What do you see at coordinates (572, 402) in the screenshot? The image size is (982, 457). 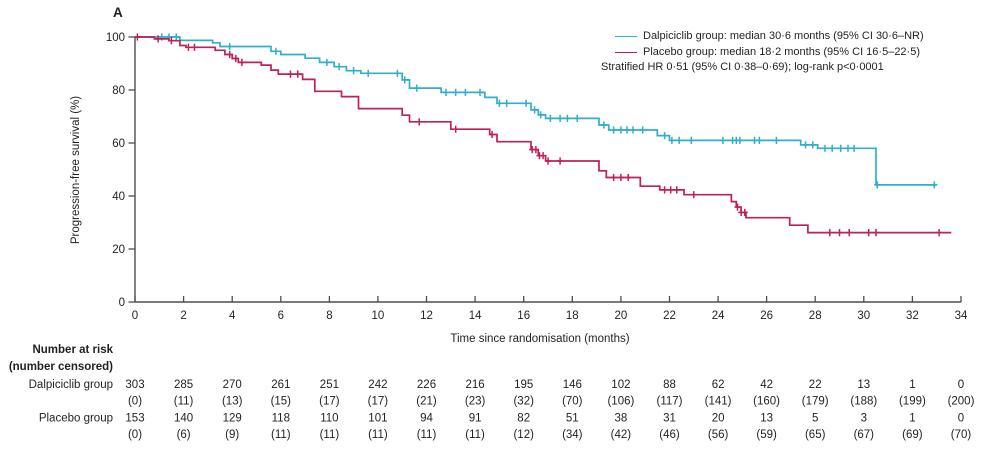 I see `censored-value: (70)` at bounding box center [572, 402].